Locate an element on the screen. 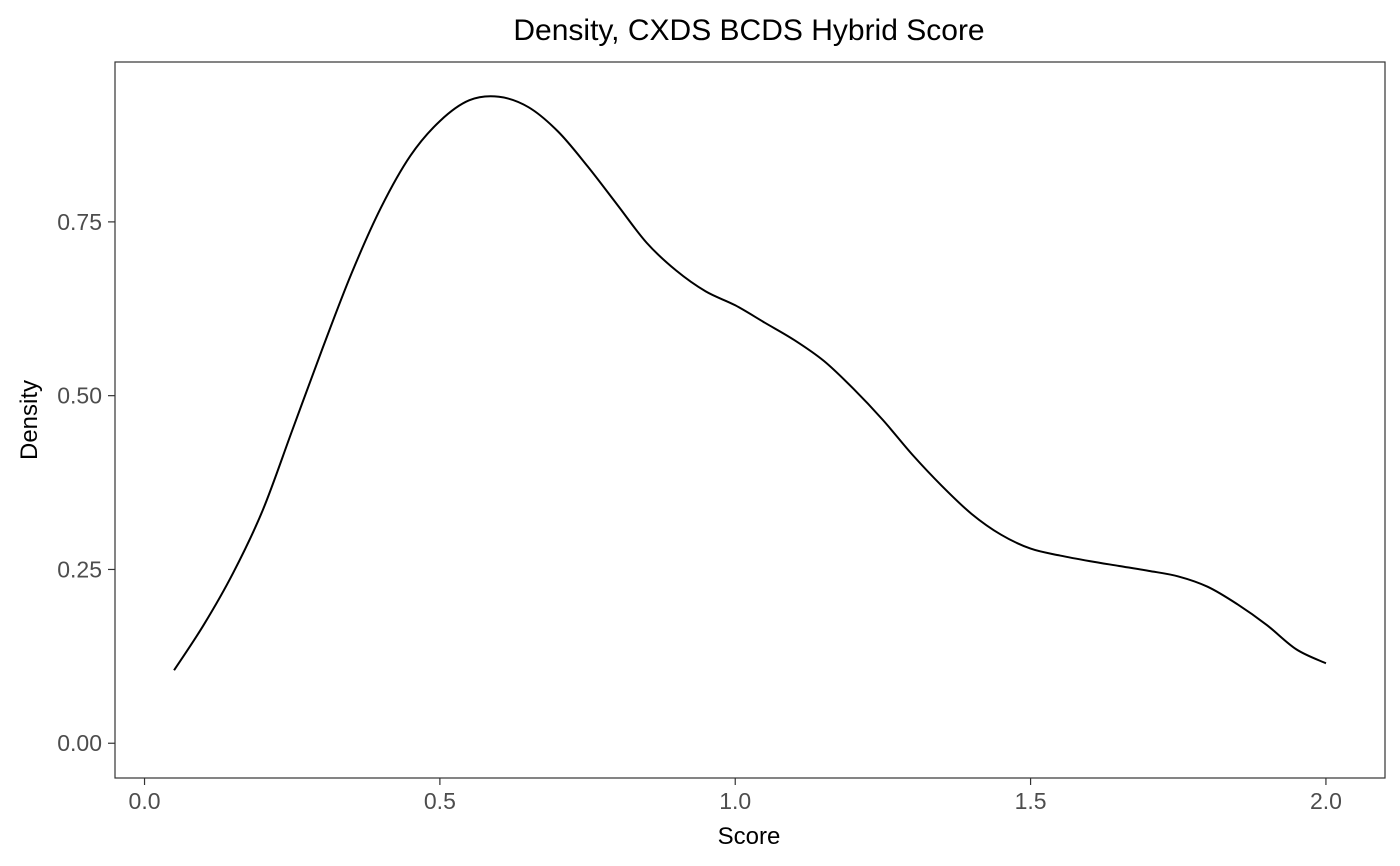 The width and height of the screenshot is (1400, 866). y-axis-title: Density is located at coordinates (29, 420).